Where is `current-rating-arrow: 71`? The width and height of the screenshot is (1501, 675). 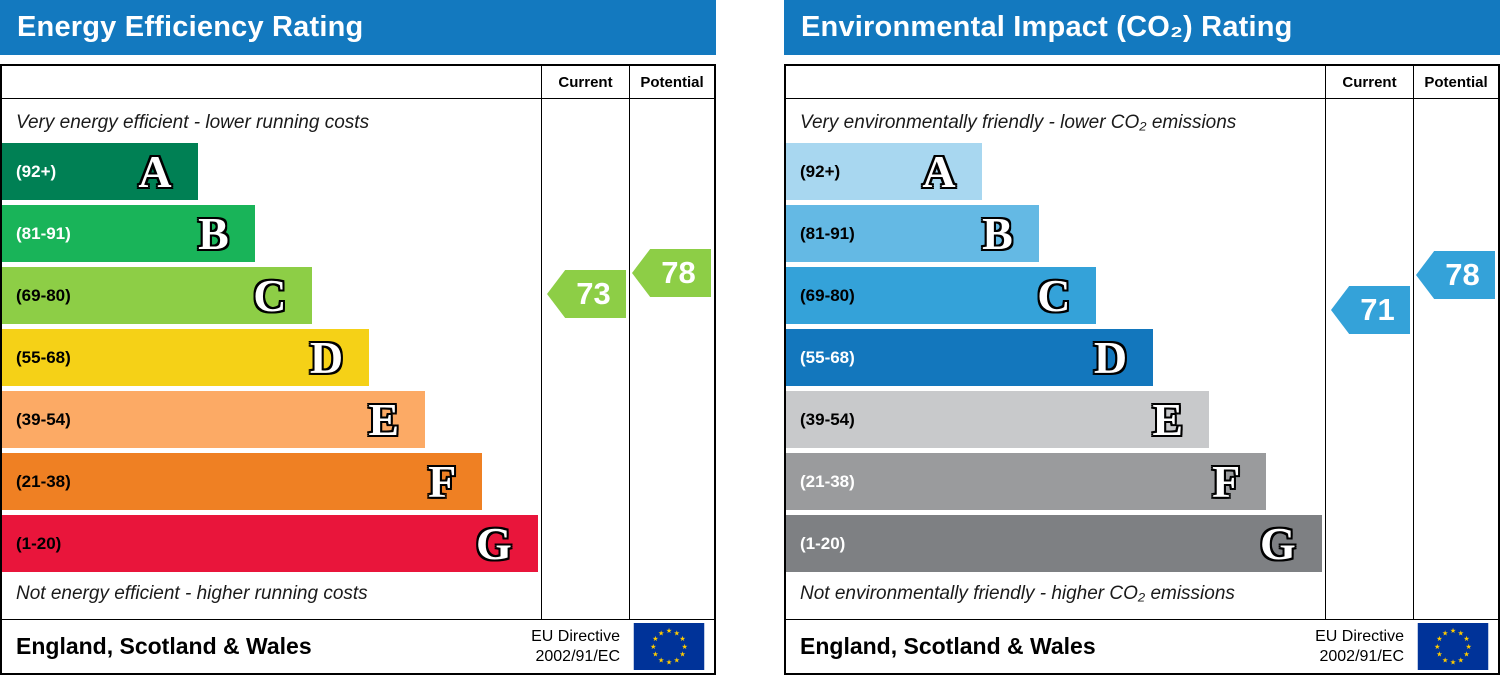
current-rating-arrow: 71 is located at coordinates (1370, 310).